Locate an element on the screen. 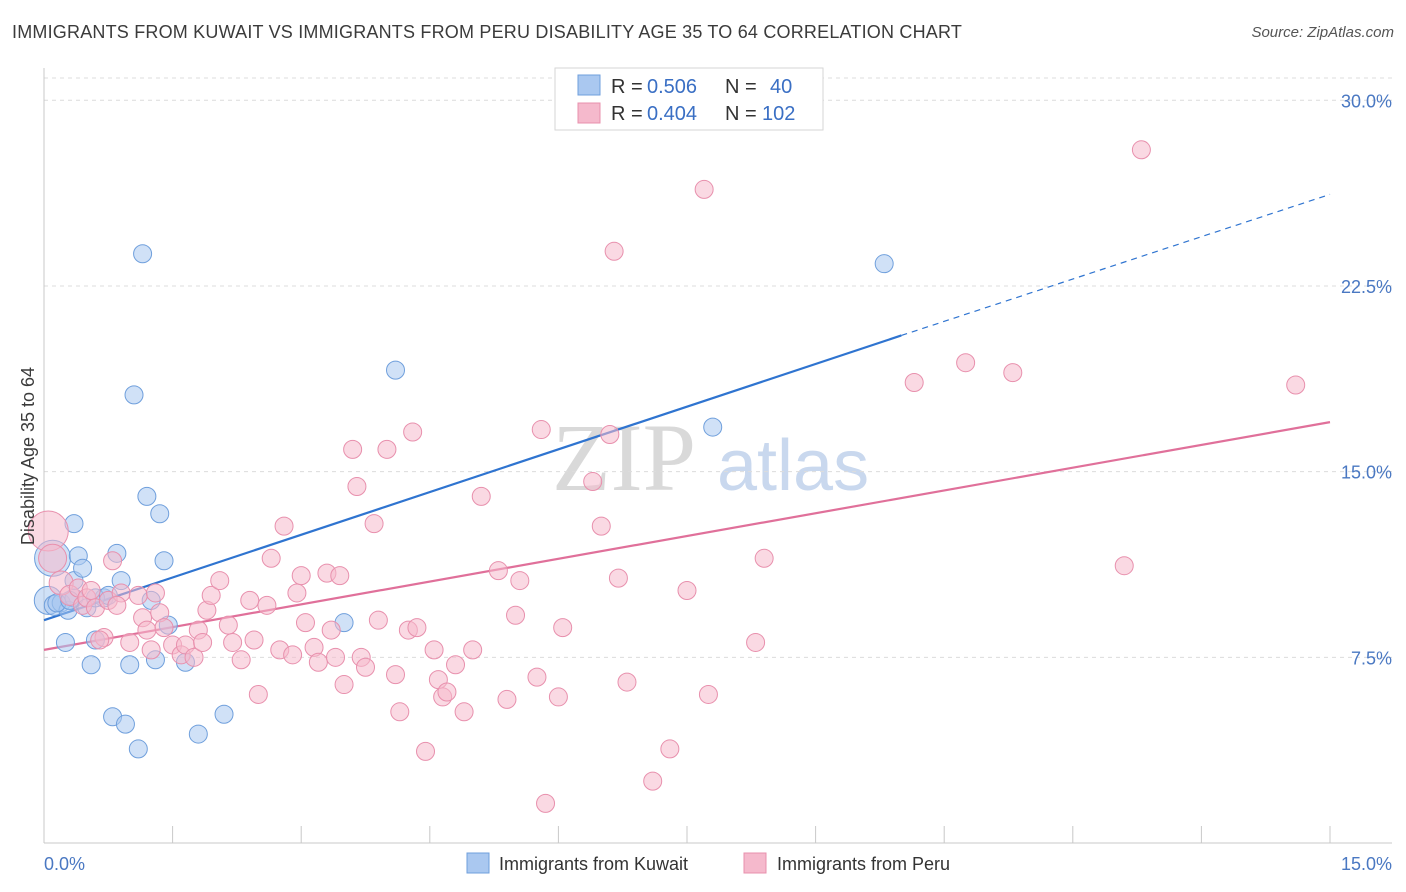 The width and height of the screenshot is (1406, 892). peru-series-swatch is located at coordinates (755, 863).